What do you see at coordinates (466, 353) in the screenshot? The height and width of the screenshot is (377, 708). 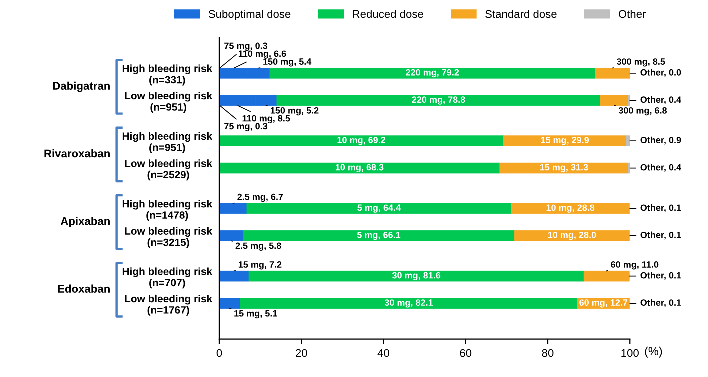 I see `x-tick-label: 60` at bounding box center [466, 353].